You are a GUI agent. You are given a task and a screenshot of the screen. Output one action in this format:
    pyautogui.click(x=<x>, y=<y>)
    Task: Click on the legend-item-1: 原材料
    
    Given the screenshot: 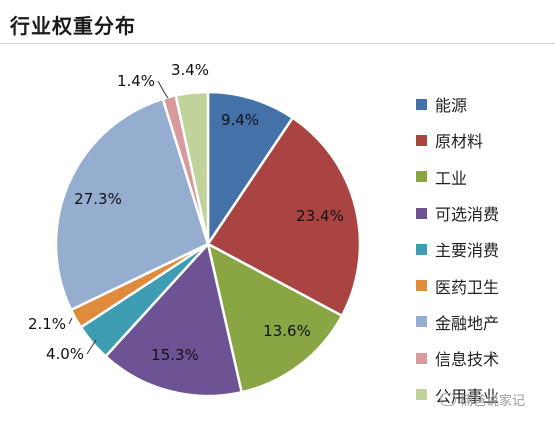 What is the action you would take?
    pyautogui.click(x=457, y=140)
    